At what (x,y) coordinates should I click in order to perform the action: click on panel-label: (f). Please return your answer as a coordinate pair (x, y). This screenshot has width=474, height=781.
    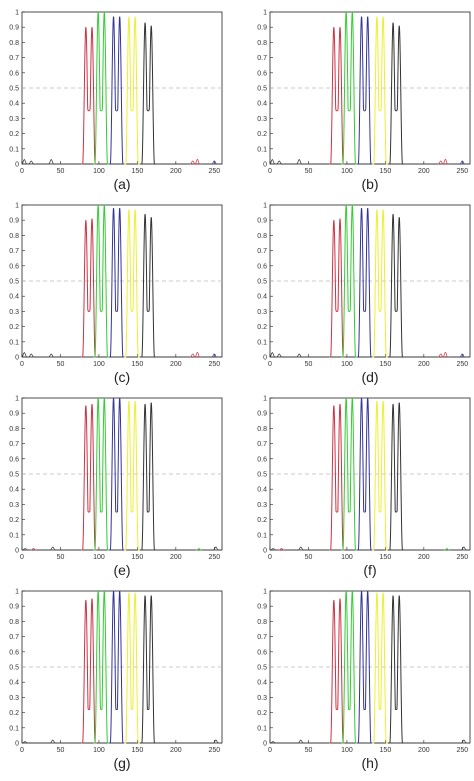
    Looking at the image, I should click on (369, 570).